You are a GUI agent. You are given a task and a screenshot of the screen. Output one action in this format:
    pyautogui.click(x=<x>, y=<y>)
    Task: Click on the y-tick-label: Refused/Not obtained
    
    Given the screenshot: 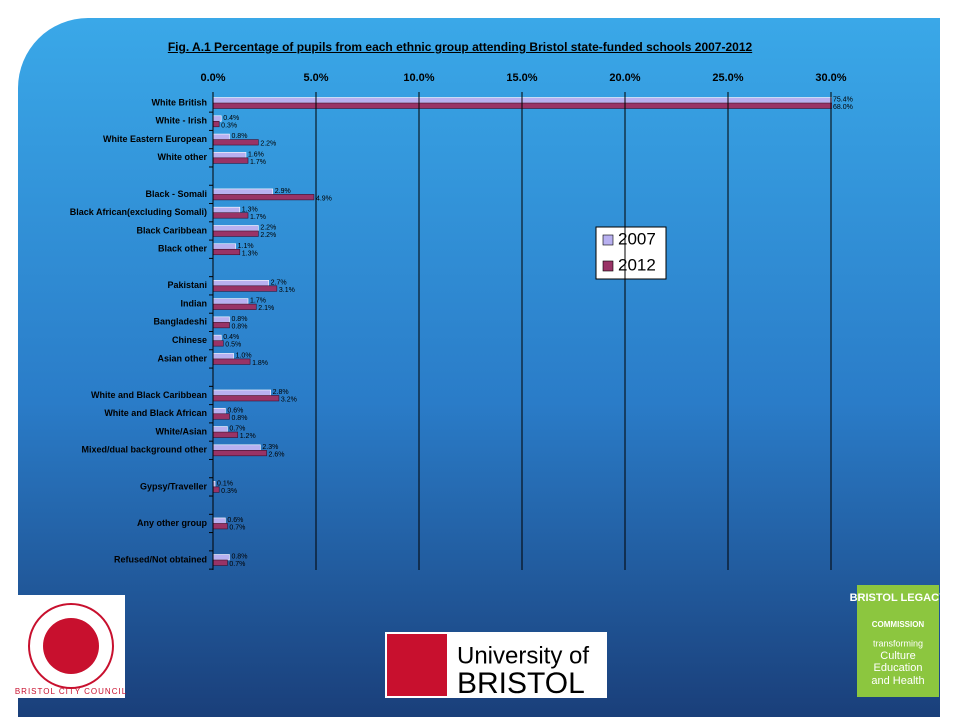 What is the action you would take?
    pyautogui.click(x=160, y=559)
    